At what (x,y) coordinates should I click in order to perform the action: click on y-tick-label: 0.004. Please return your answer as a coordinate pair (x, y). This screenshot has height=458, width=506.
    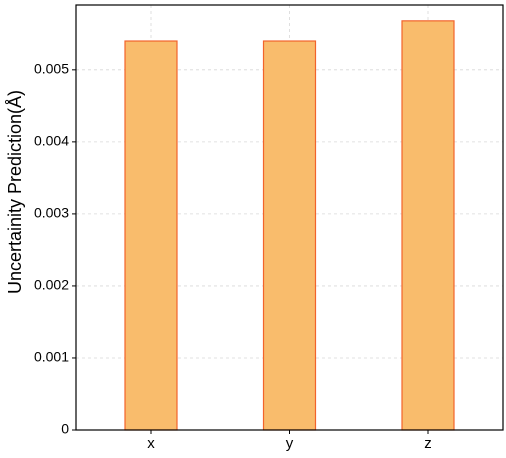
    Looking at the image, I should click on (51, 141).